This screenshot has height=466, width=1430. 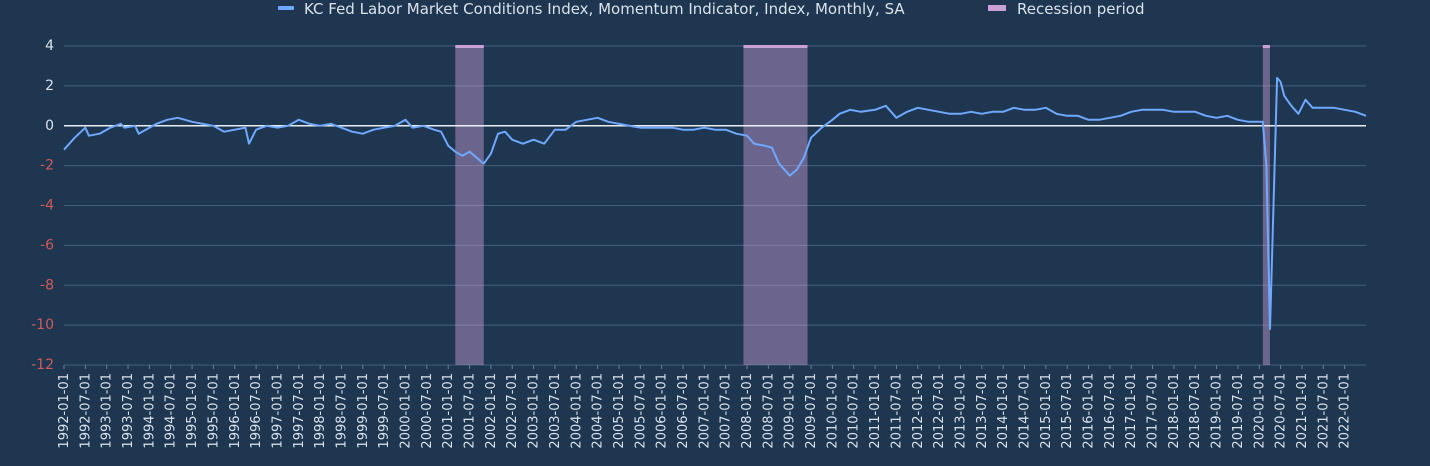 What do you see at coordinates (1110, 411) in the screenshot?
I see `x-tick-label: 2016-07-01` at bounding box center [1110, 411].